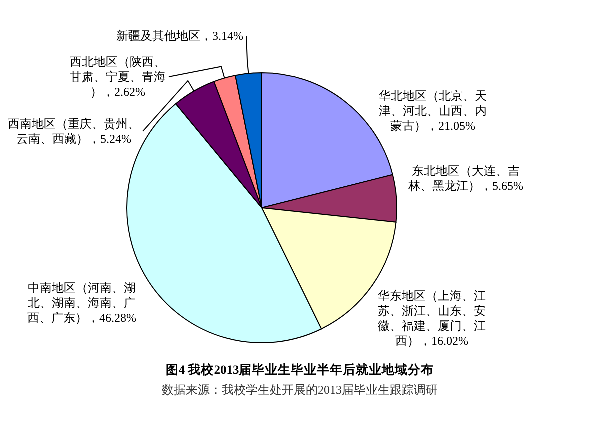 The height and width of the screenshot is (447, 597). What do you see at coordinates (466, 178) in the screenshot?
I see `slice-label: 东北地区（大连、吉林、黑龙江），5.65%` at bounding box center [466, 178].